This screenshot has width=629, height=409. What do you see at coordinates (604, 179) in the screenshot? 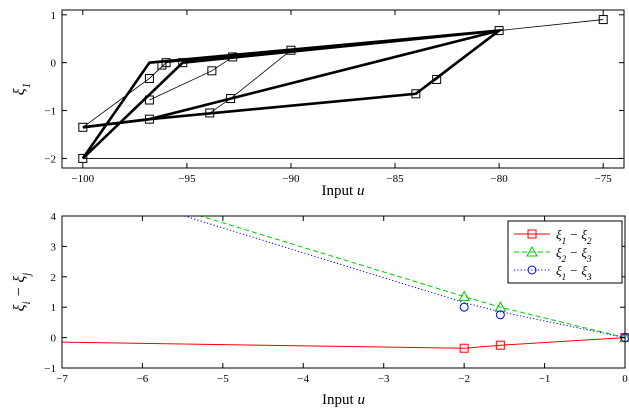
I see `x-tick-label: −75` at bounding box center [604, 179].